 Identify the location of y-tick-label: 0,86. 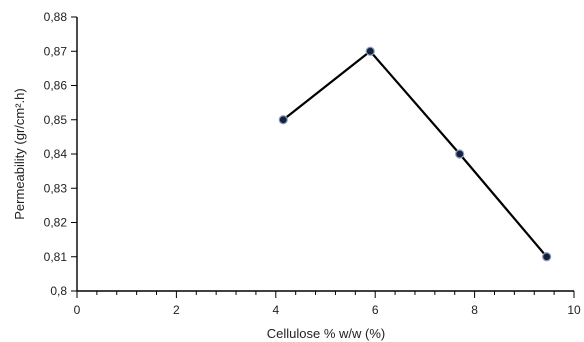
(56, 86).